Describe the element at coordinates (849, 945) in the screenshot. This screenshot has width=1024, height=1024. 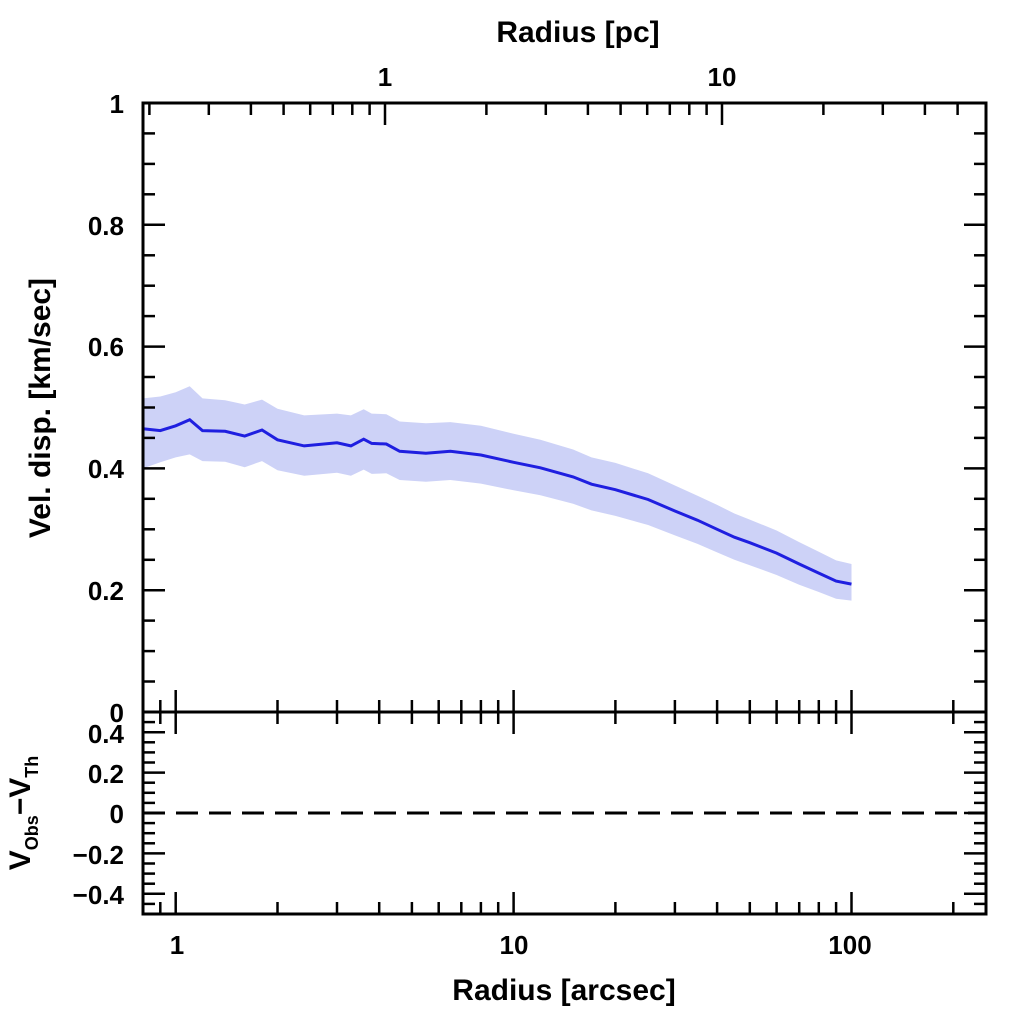
I see `x-tick-label: 100` at that location.